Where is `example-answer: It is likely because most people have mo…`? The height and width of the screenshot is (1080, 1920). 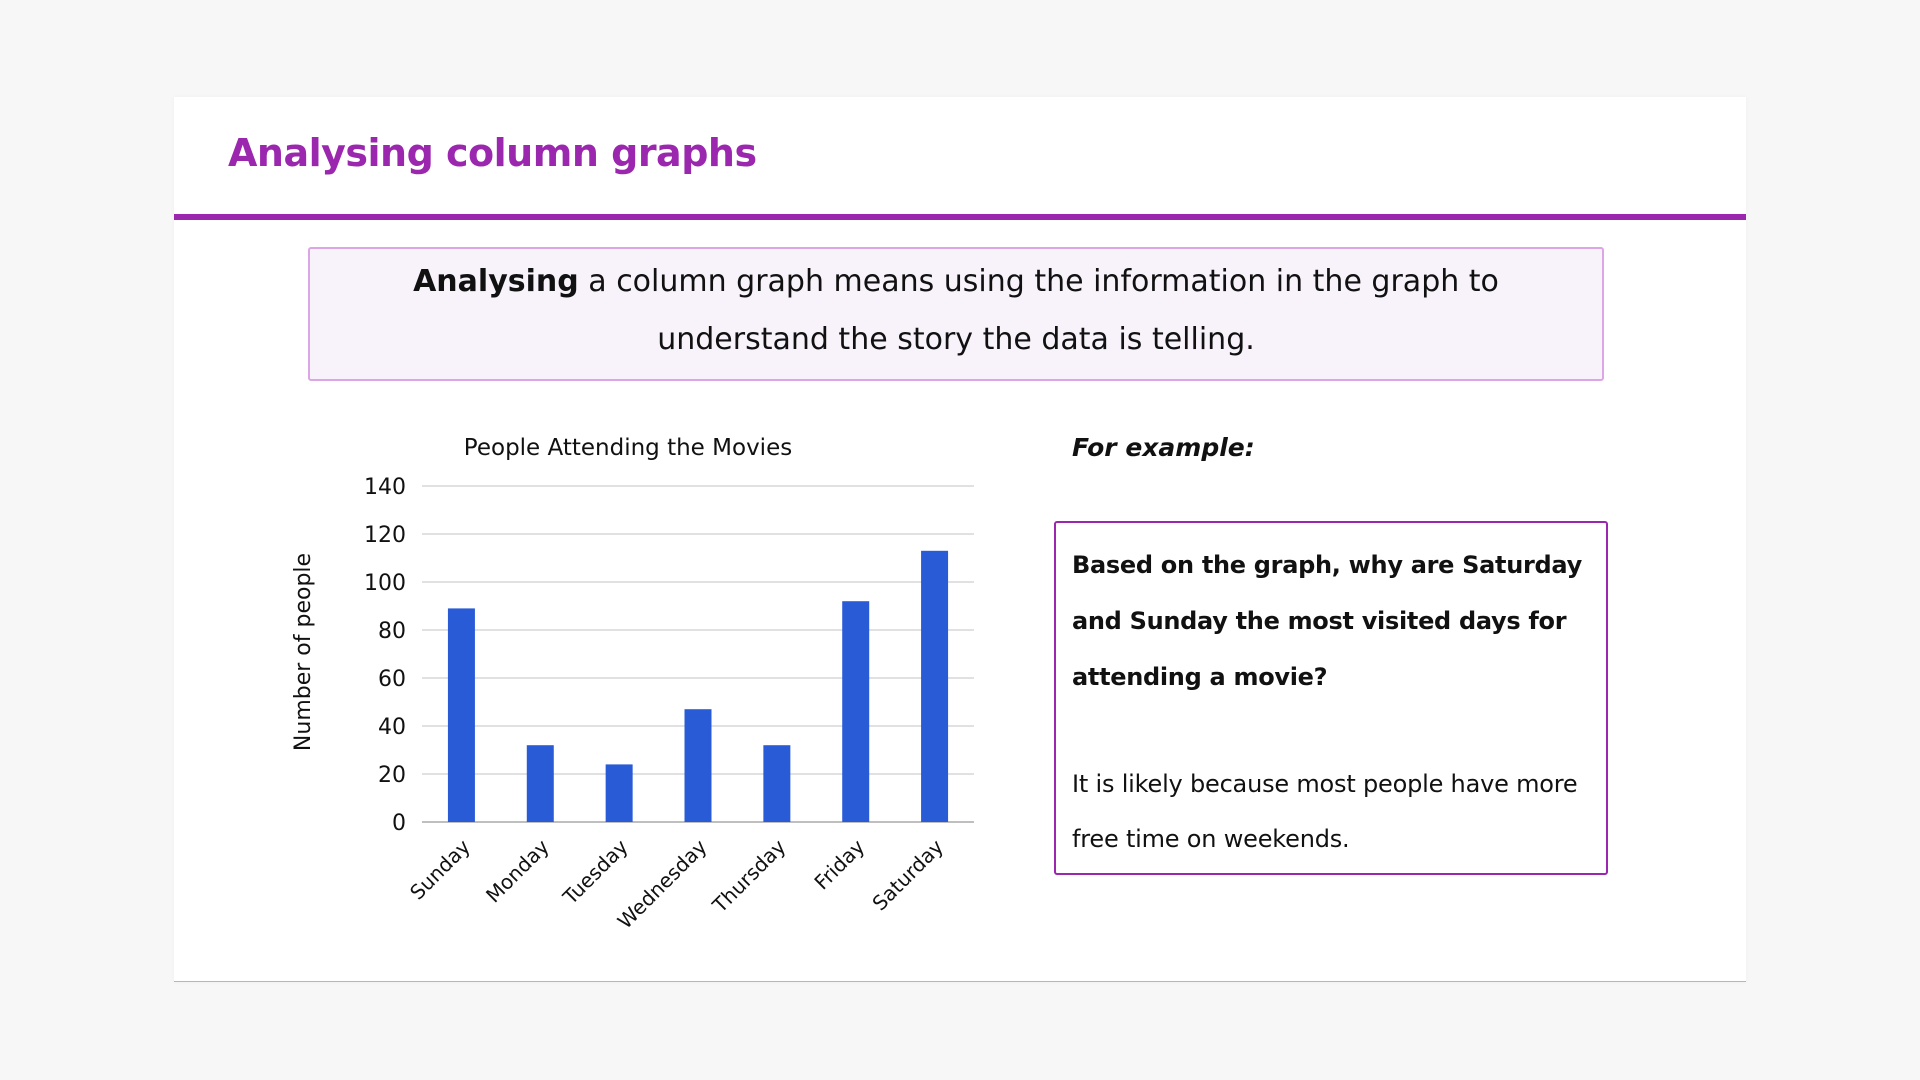
example-answer: It is likely because most people have mo… is located at coordinates (1325, 811).